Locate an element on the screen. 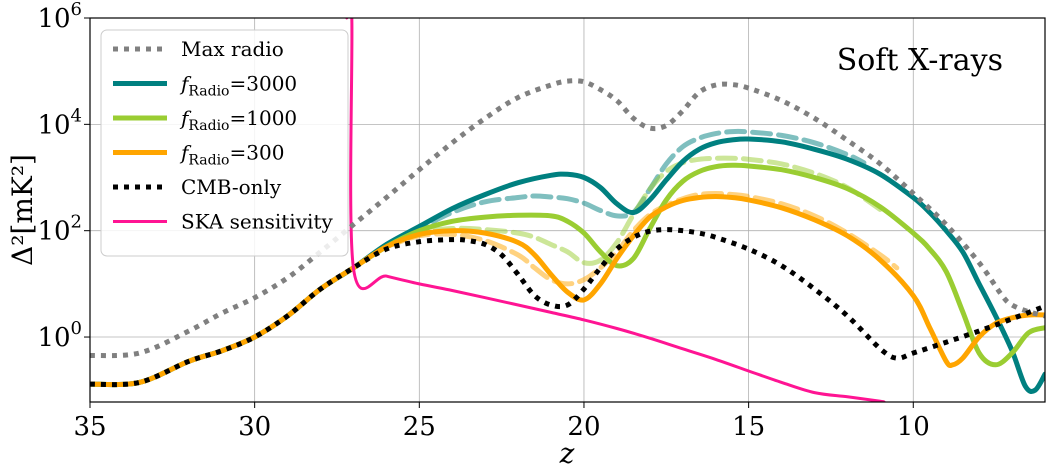 The image size is (1051, 475). legend-label-fradio-3000: fRadio=3000 is located at coordinates (238, 86).